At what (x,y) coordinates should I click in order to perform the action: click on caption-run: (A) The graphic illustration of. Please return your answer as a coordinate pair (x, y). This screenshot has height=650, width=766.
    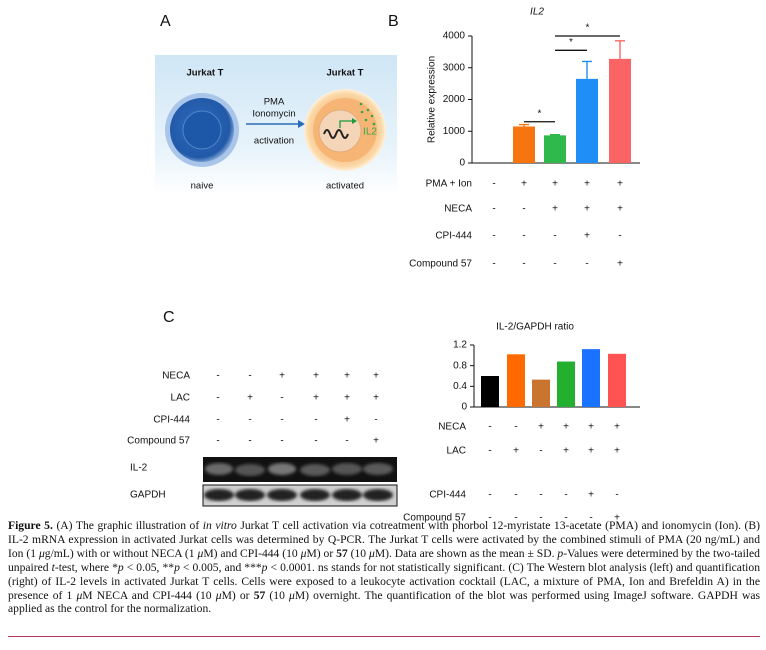
    Looking at the image, I should click on (127, 525).